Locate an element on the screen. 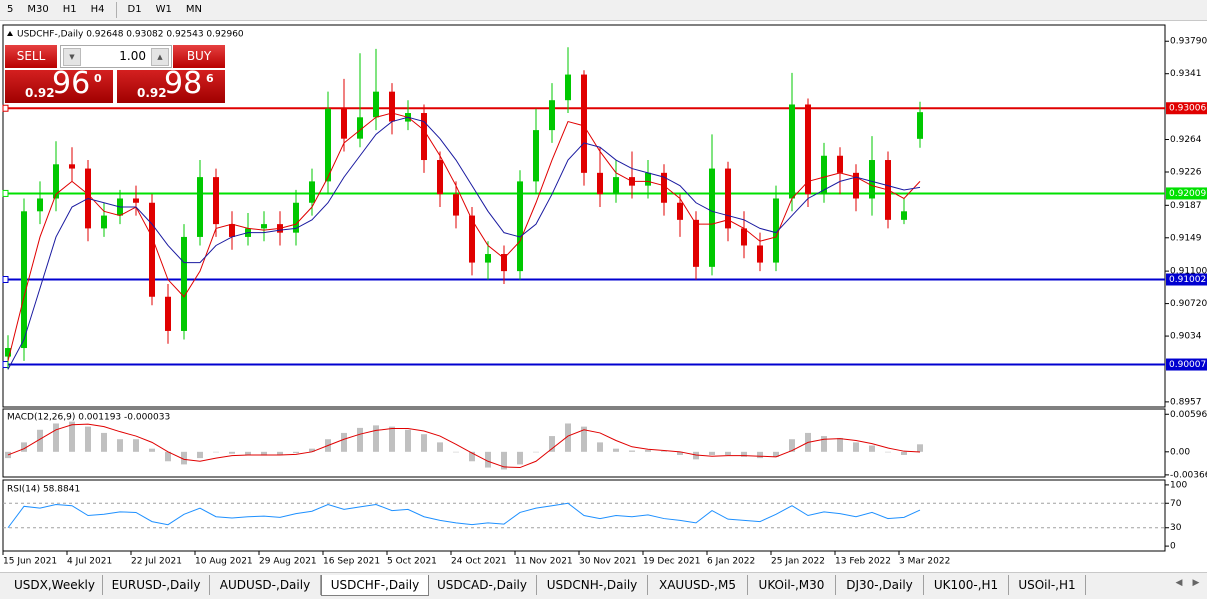 The image size is (1207, 599). y-tick-label: 0.9341 is located at coordinates (1186, 74).